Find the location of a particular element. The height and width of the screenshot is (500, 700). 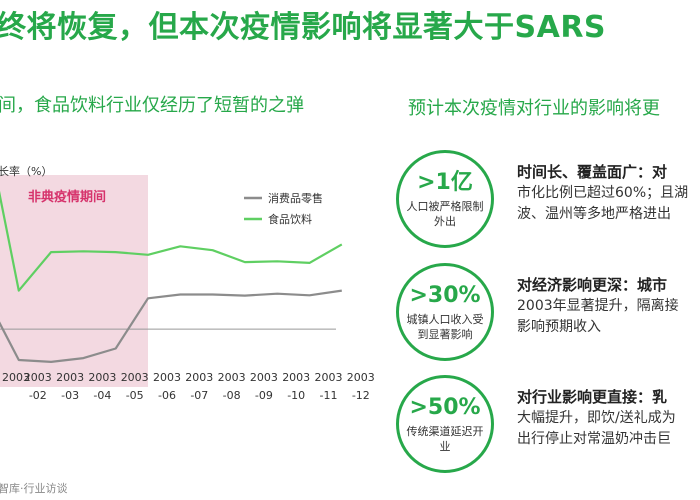

stat-circle: >1亿 人口被严格限制外出 is located at coordinates (445, 199).